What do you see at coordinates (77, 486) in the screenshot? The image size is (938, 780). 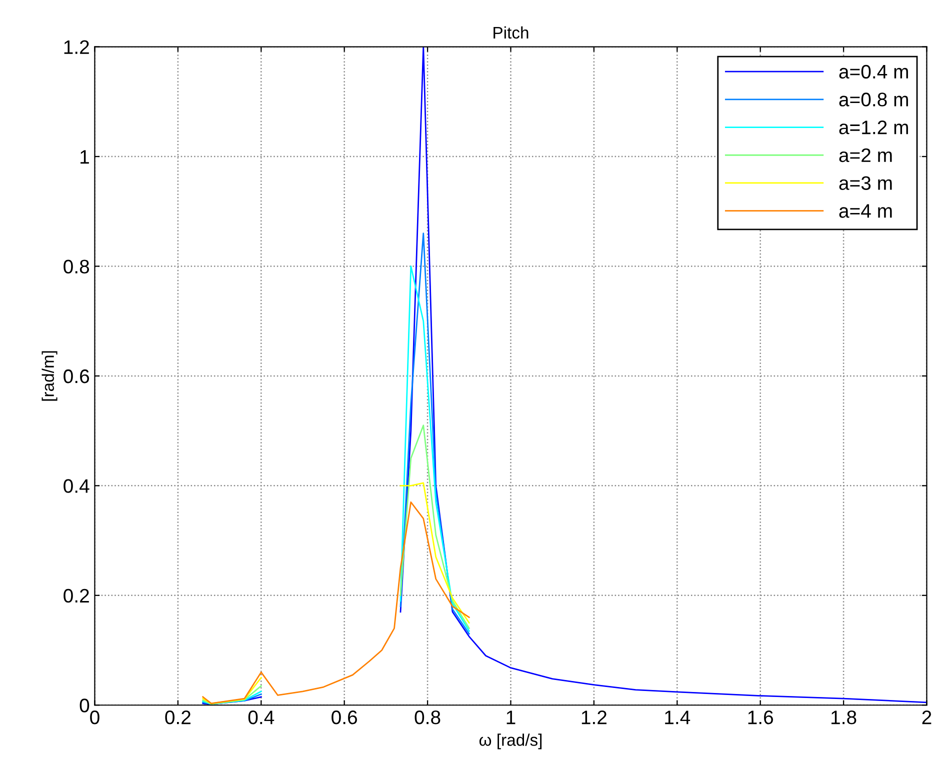 I see `y-tick-label: 0.4` at bounding box center [77, 486].